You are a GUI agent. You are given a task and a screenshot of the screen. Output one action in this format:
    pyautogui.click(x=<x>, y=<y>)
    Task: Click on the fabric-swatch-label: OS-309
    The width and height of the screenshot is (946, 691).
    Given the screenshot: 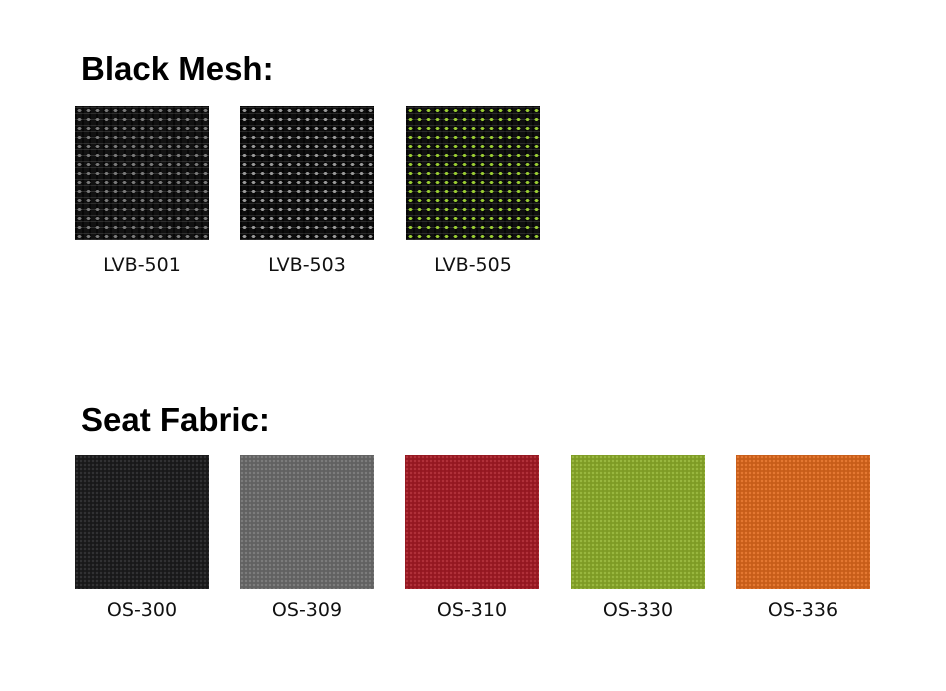 What is the action you would take?
    pyautogui.click(x=307, y=610)
    